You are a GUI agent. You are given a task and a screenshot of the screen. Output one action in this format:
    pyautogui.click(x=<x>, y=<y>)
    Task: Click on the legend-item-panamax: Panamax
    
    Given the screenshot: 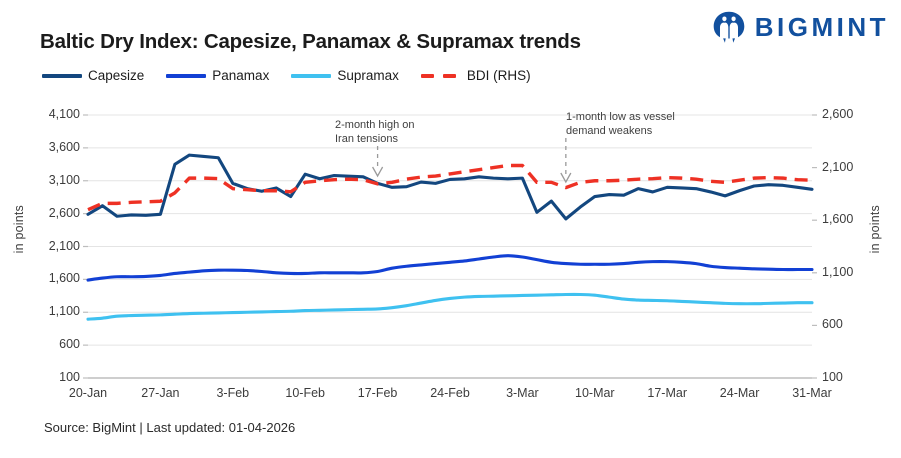 What is the action you would take?
    pyautogui.click(x=217, y=75)
    